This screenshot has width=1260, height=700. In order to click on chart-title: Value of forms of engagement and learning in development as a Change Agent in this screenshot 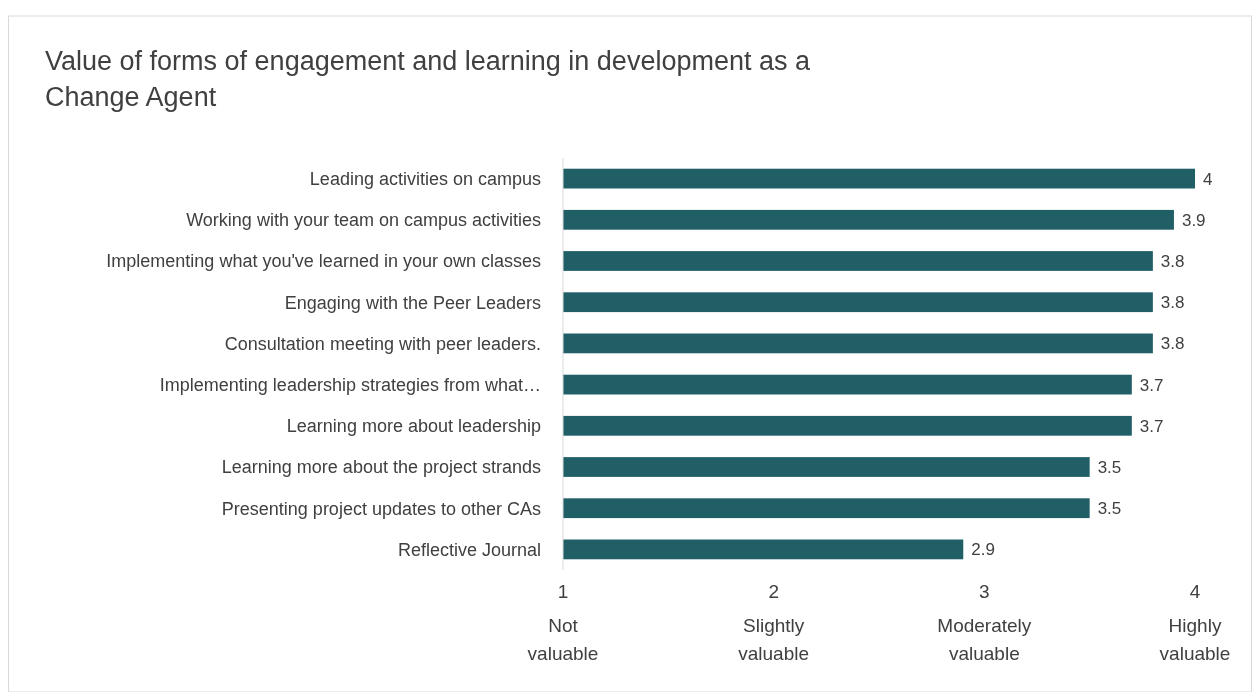, I will do `click(428, 79)`.